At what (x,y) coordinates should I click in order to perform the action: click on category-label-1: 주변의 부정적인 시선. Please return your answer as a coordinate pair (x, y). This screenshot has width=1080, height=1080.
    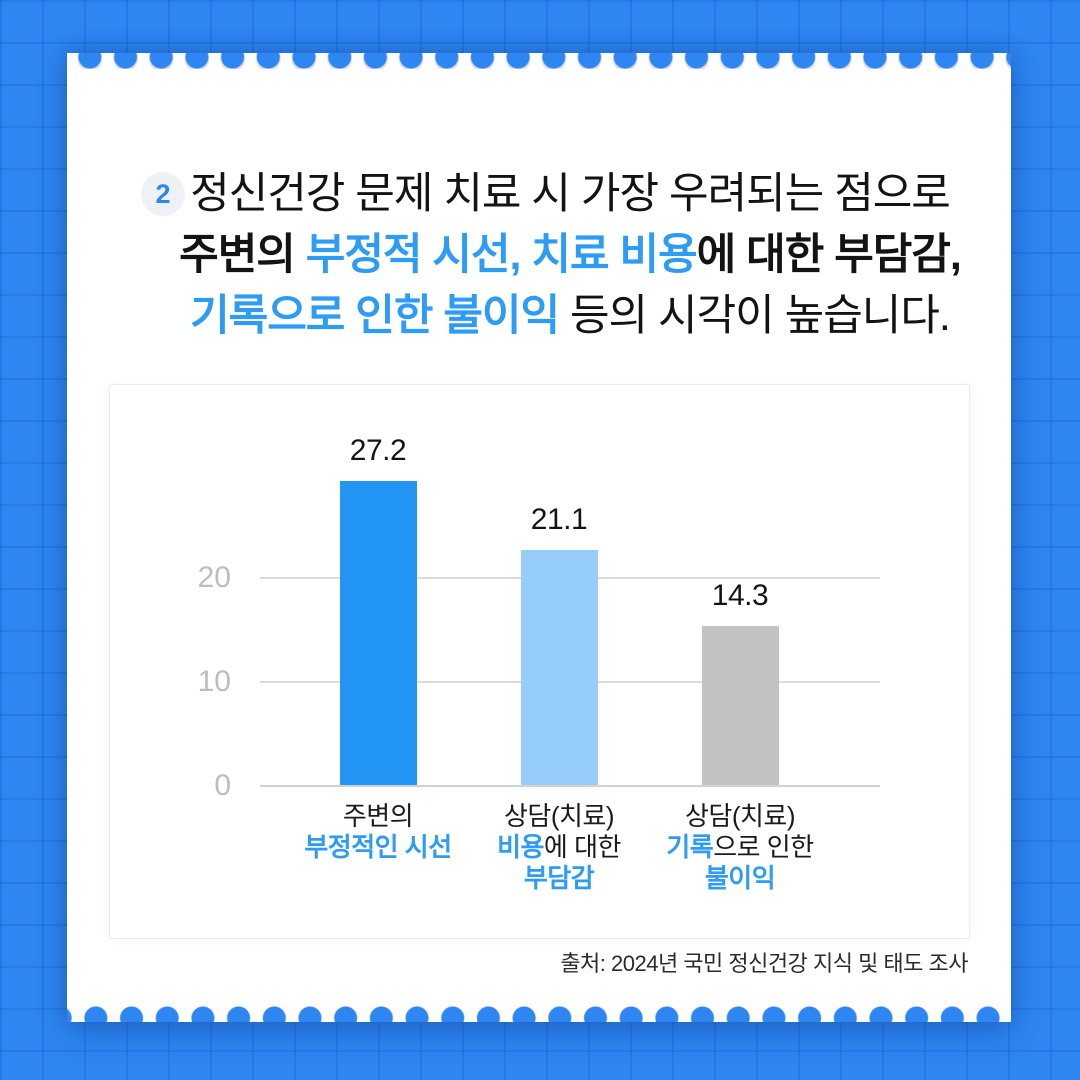
    Looking at the image, I should click on (378, 832).